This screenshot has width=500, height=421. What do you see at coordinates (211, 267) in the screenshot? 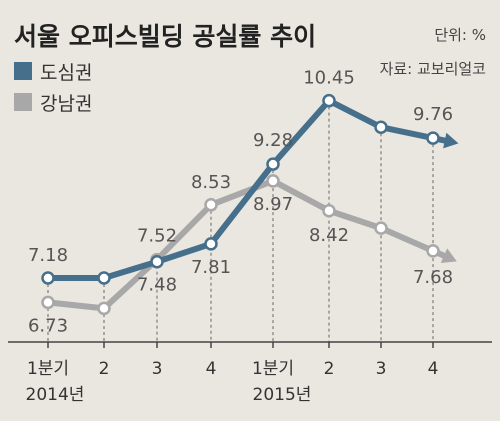
I see `data-label: 7.81` at bounding box center [211, 267].